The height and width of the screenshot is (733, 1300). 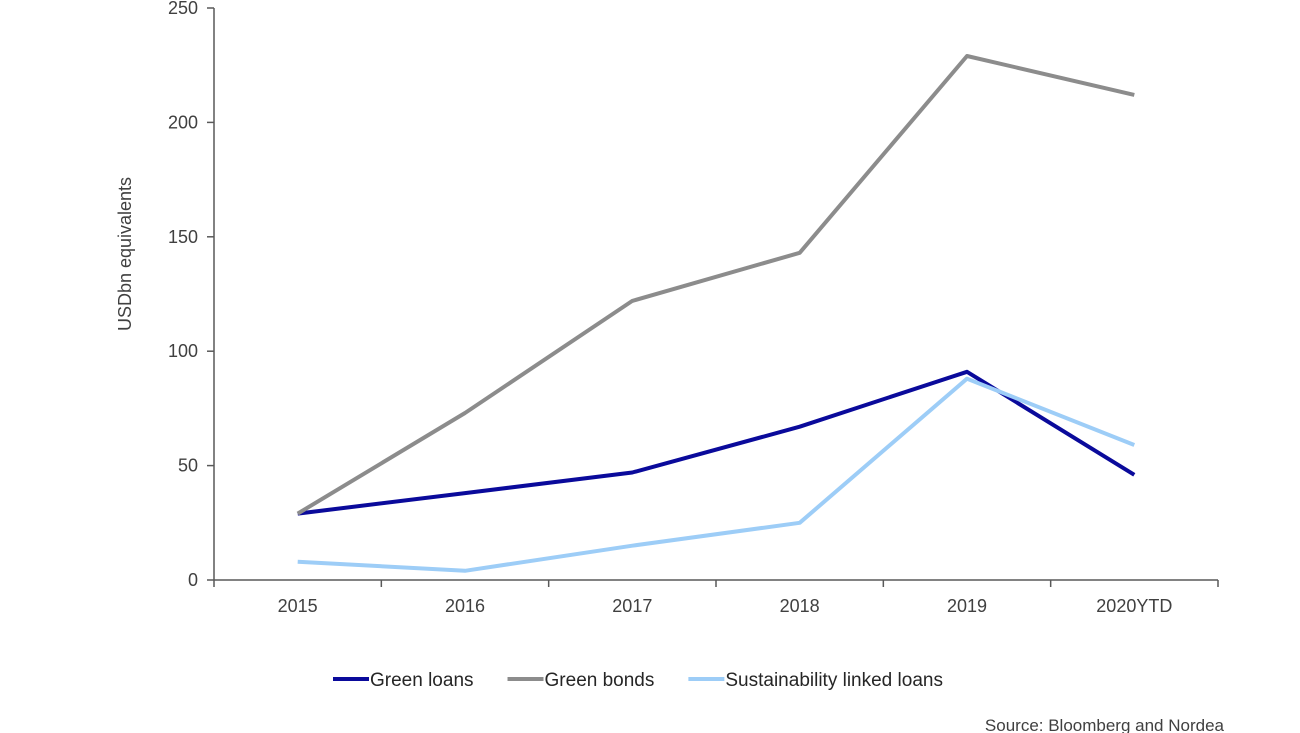 What do you see at coordinates (125, 254) in the screenshot?
I see `y-axis-title: USDbn equivalents` at bounding box center [125, 254].